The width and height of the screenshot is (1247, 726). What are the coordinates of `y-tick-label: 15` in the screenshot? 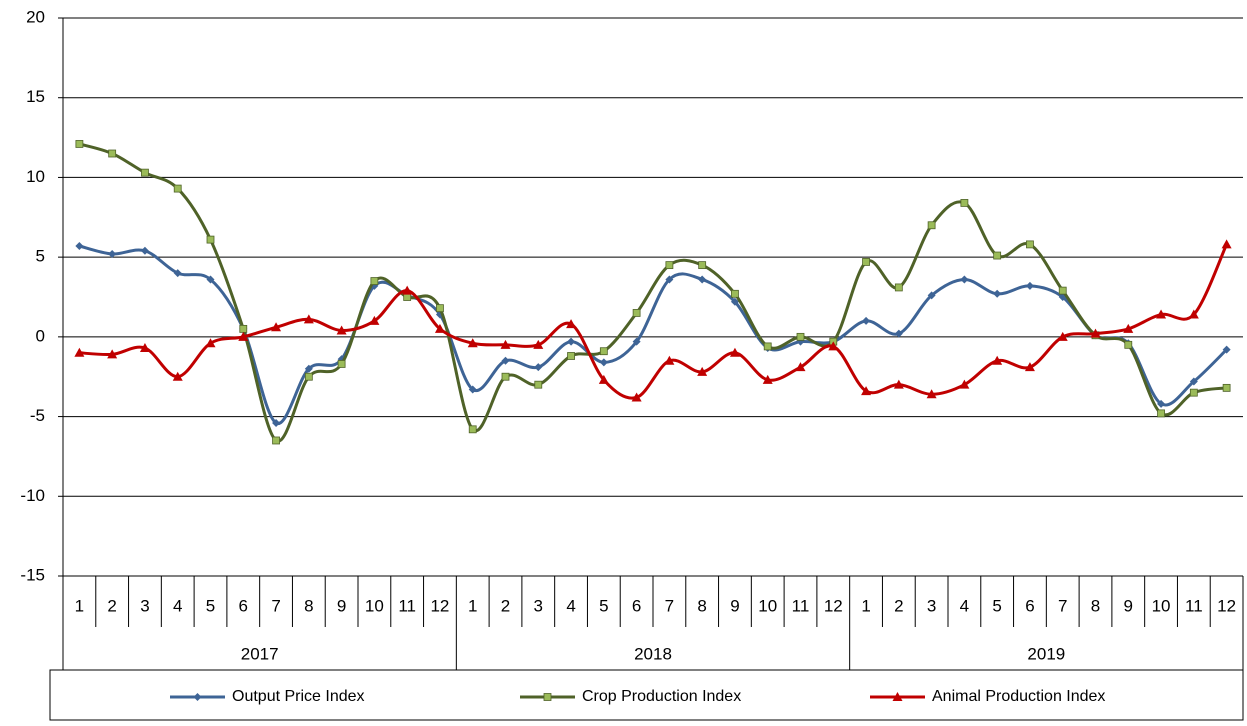 It's located at (35, 96).